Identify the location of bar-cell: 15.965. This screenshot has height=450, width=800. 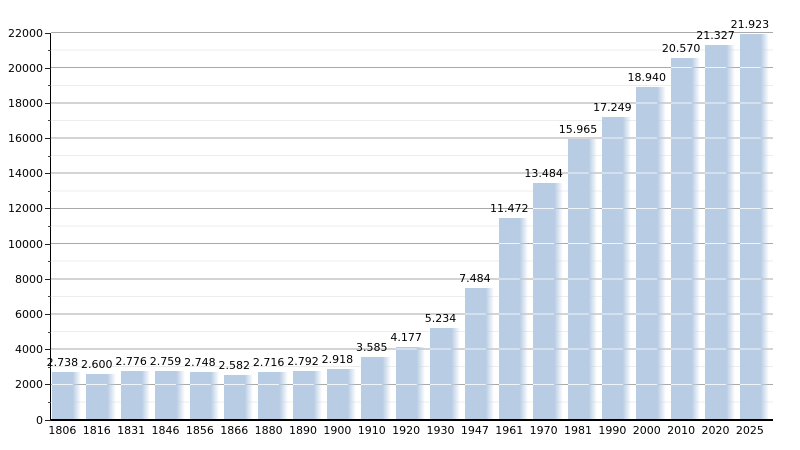
(580, 226).